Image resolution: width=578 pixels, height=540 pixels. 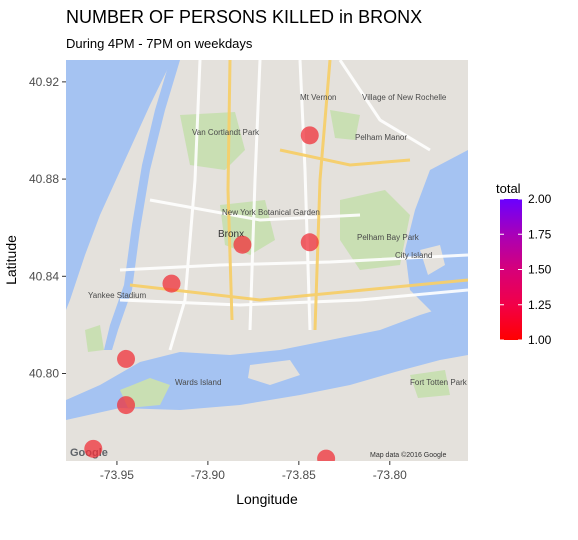 What do you see at coordinates (408, 455) in the screenshot?
I see `label-map-credit: Map data ©2016 Google` at bounding box center [408, 455].